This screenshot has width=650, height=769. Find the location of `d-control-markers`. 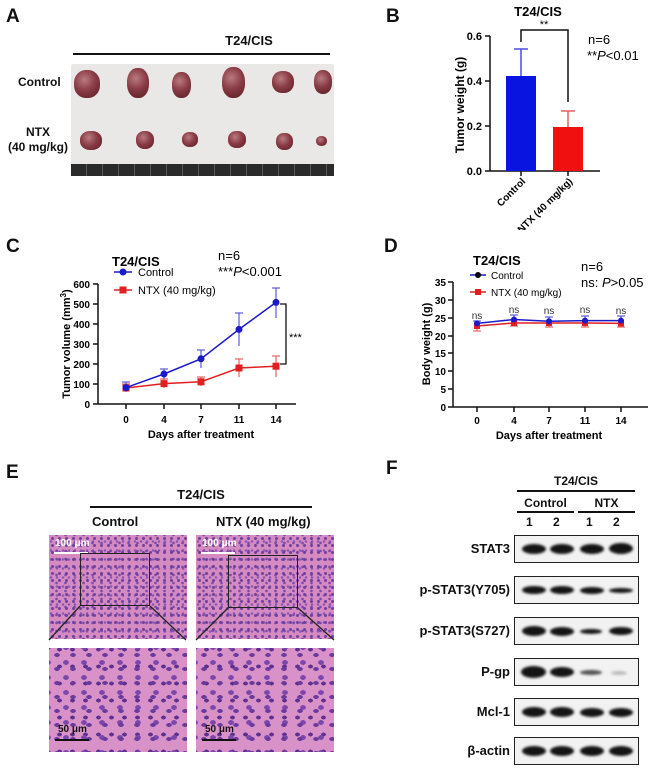

d-control-markers is located at coordinates (549, 321).